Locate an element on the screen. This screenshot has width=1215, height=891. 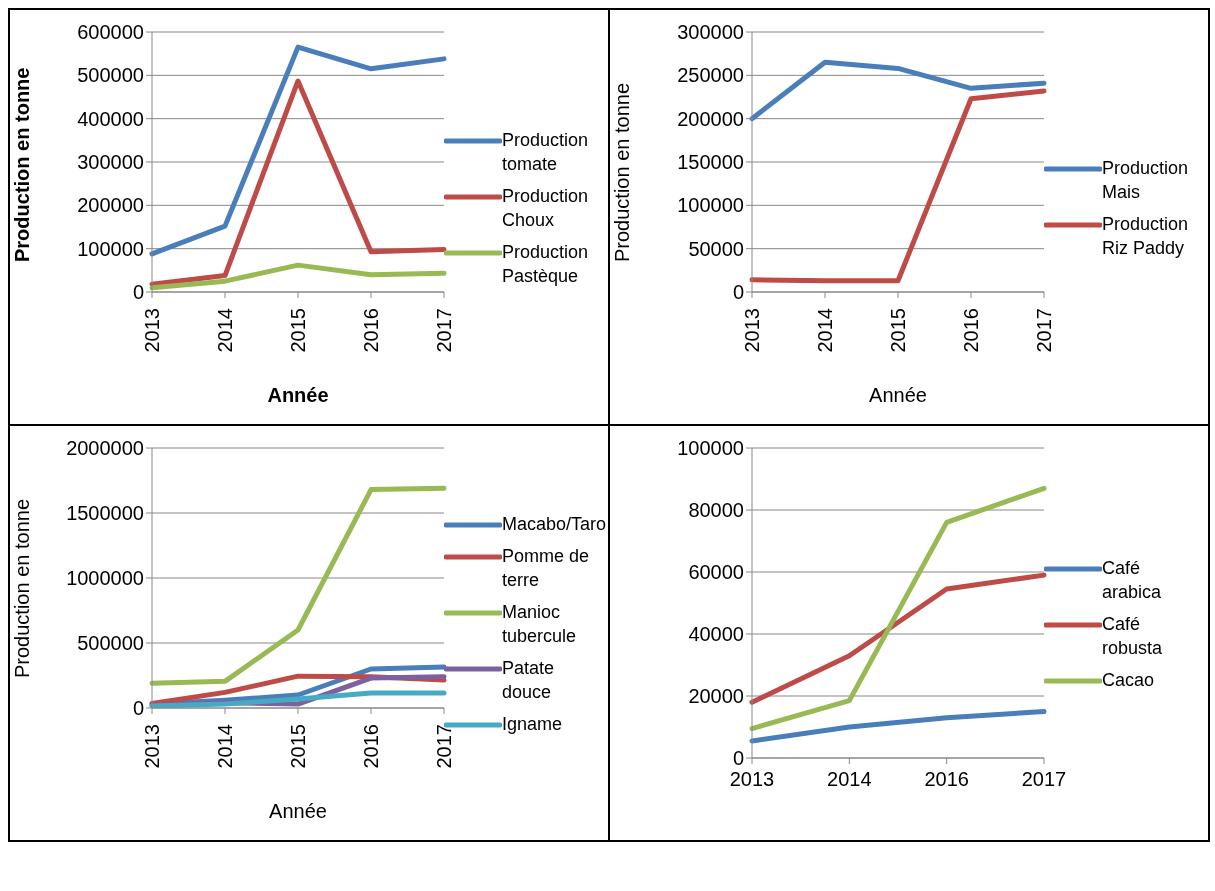
y-tick-label: 1500000 is located at coordinates (105, 513).